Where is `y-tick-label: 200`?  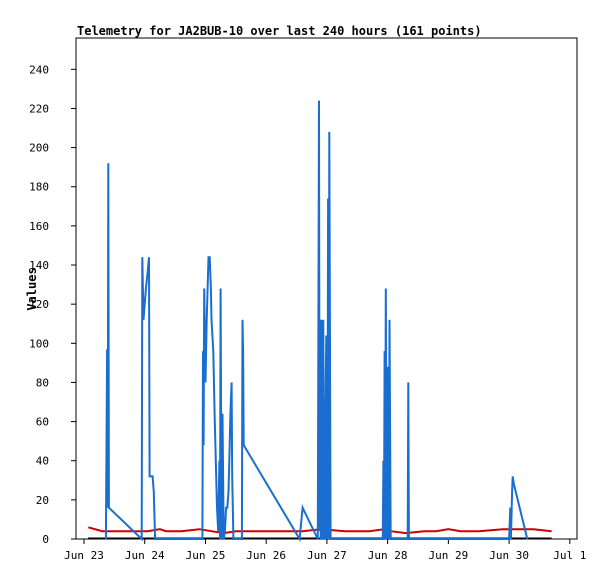 y-tick-label: 200 is located at coordinates (39, 148).